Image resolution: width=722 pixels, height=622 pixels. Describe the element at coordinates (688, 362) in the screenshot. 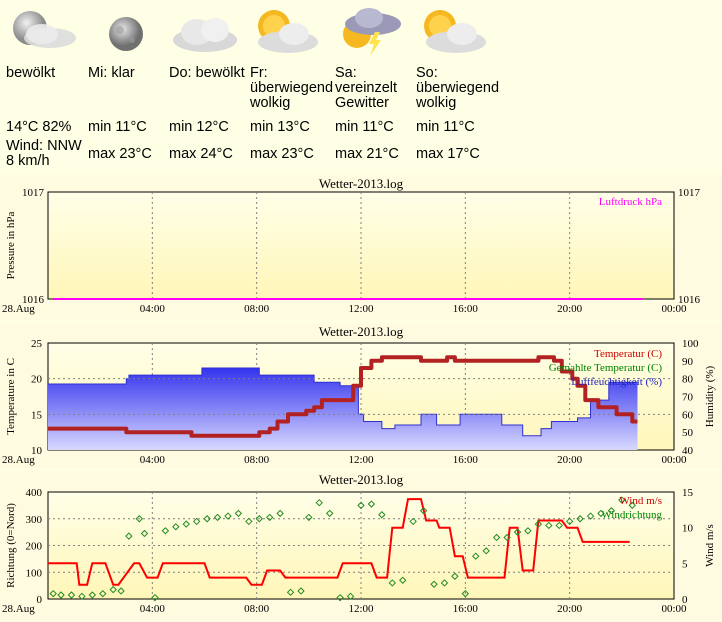

I see `y2-tick-label: 90` at that location.